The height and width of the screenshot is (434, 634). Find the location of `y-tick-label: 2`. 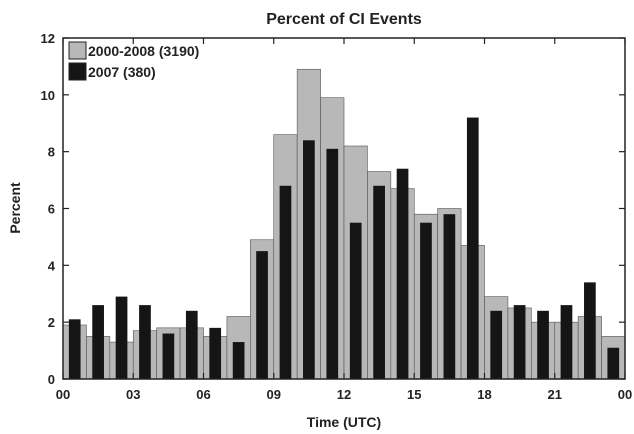

y-tick-label: 2 is located at coordinates (51, 322).